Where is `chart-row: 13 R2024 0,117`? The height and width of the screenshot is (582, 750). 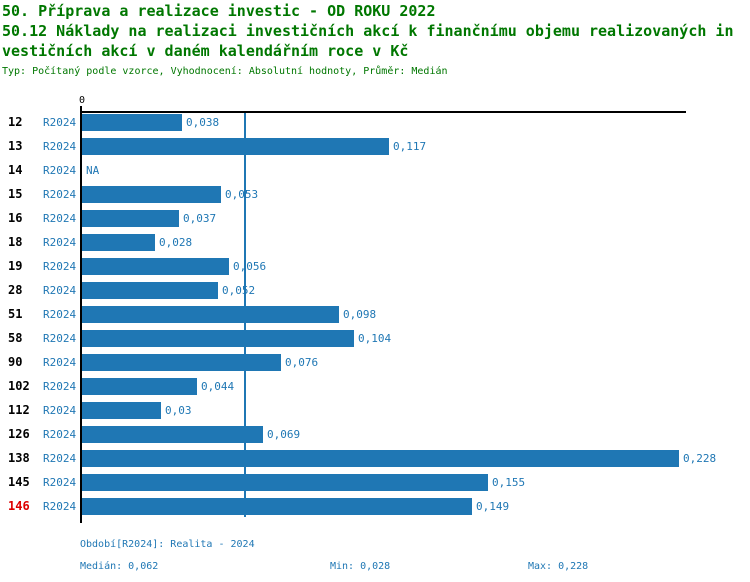 chart-row: 13 R2024 0,117 is located at coordinates (375, 146).